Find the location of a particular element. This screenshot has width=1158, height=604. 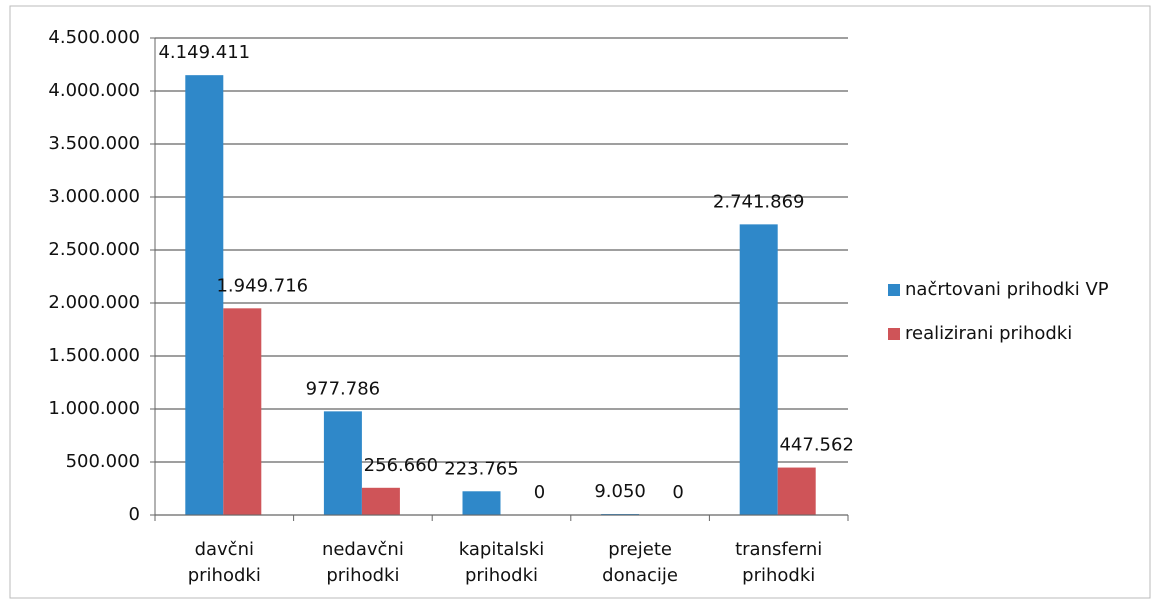

y-tick-label: 2.000.000 is located at coordinates (94, 302).